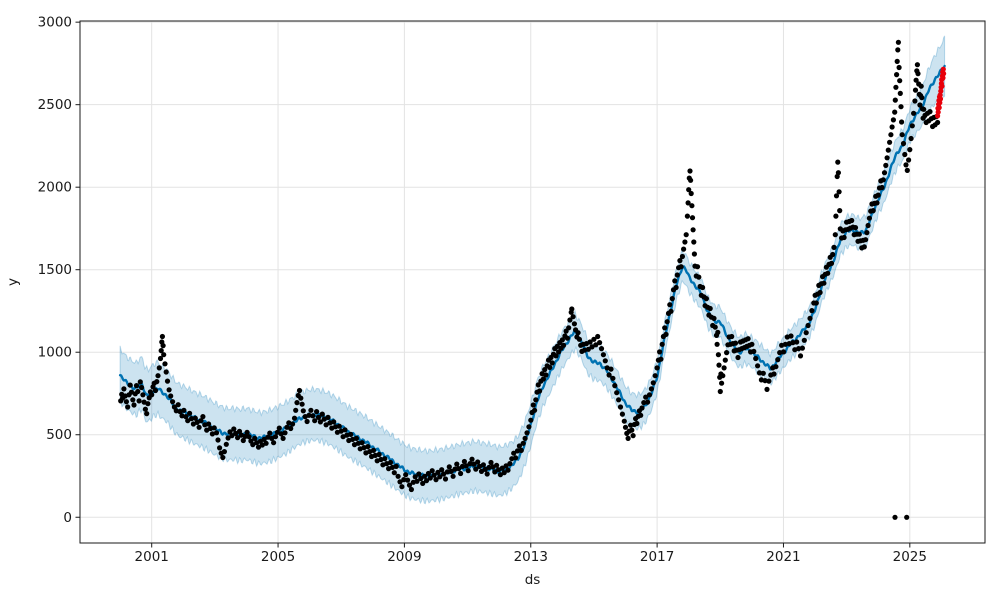 The image size is (1000, 605). I want to click on x-axis: 2001 2005 2009 2013 2017 2021 2025, so click(531, 554).